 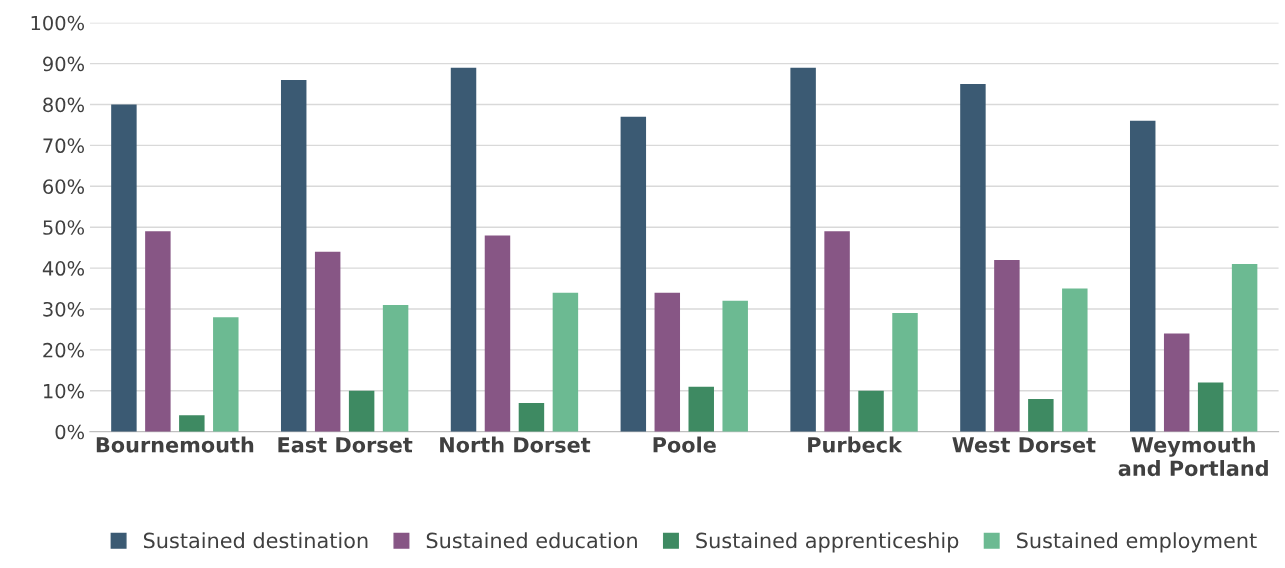 What do you see at coordinates (64, 105) in the screenshot?
I see `y-tick-label: 80%` at bounding box center [64, 105].